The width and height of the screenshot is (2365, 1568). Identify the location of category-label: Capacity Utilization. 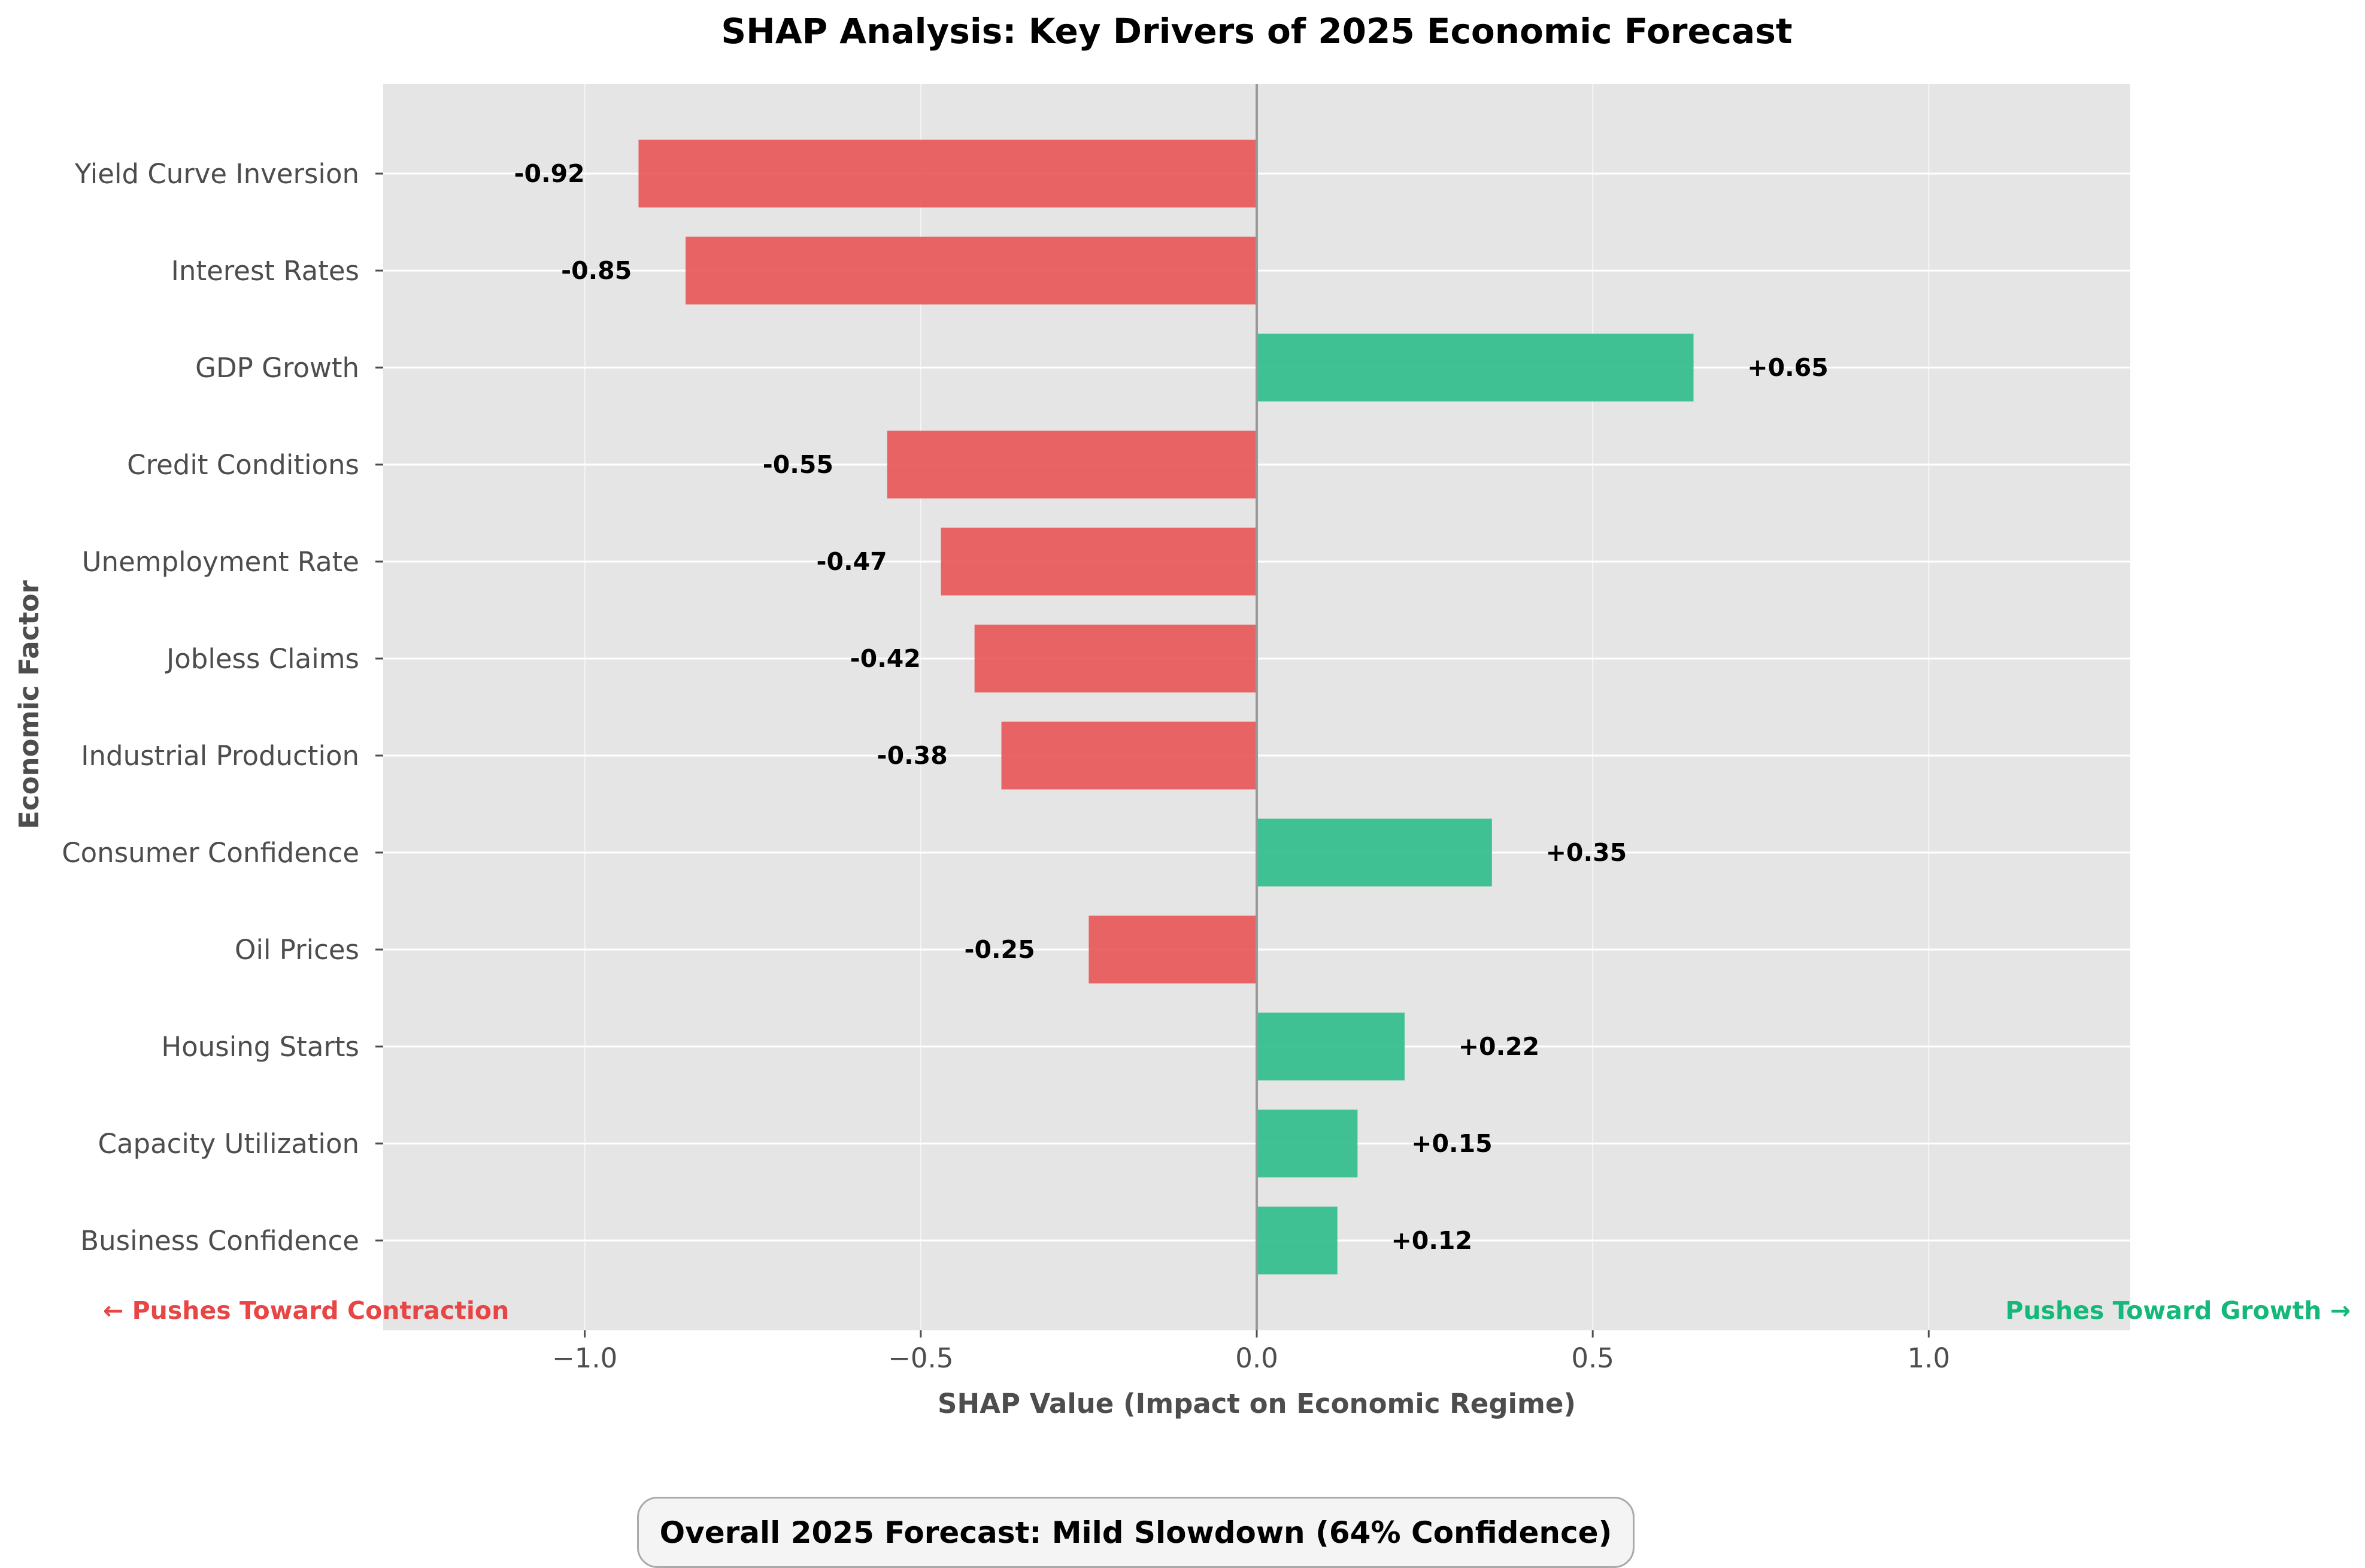
(228, 1144).